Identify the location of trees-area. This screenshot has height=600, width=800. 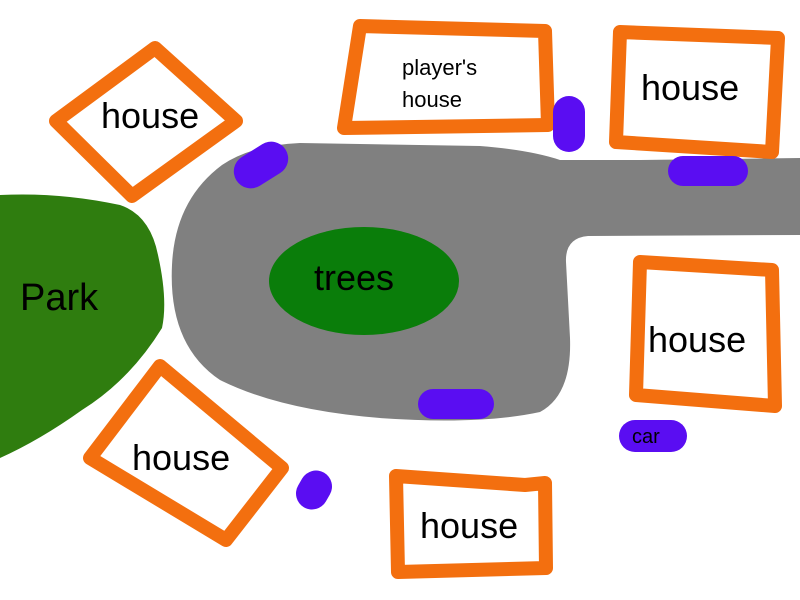
(364, 281).